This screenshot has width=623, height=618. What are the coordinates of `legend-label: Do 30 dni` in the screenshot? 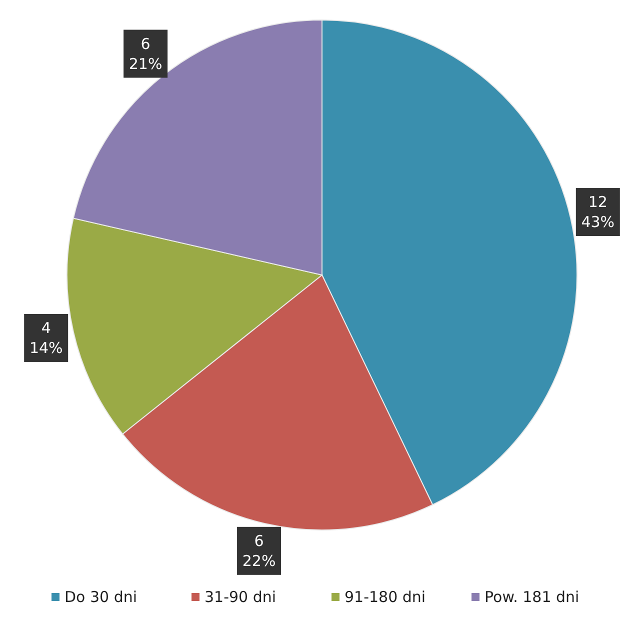 It's located at (101, 597).